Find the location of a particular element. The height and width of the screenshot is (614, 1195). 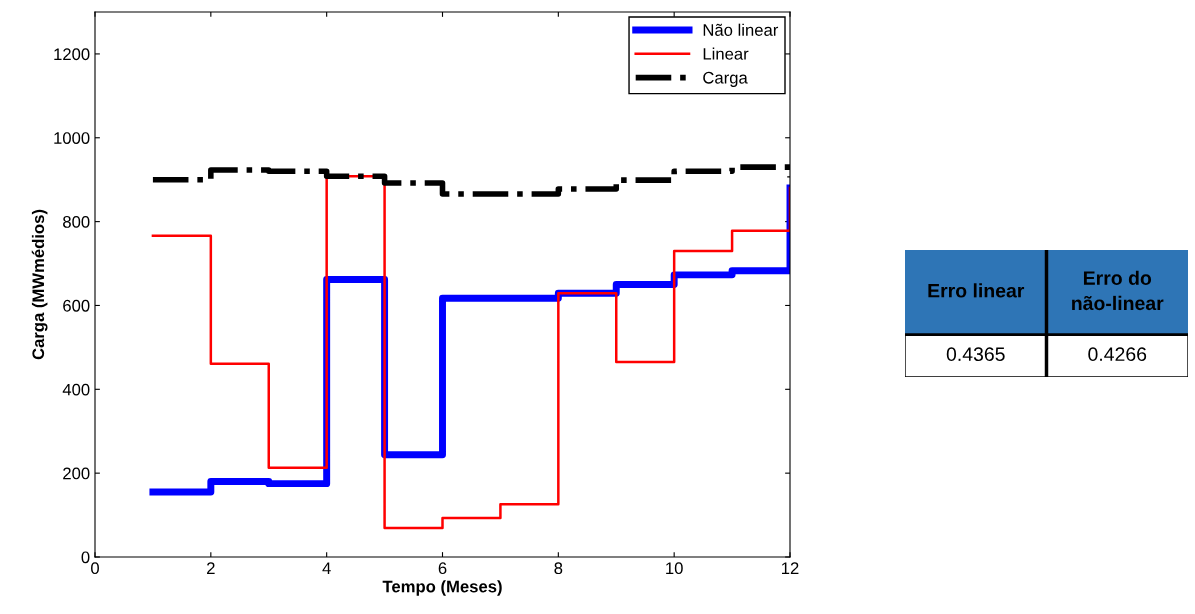

x-tick-label: 4 is located at coordinates (326, 568).